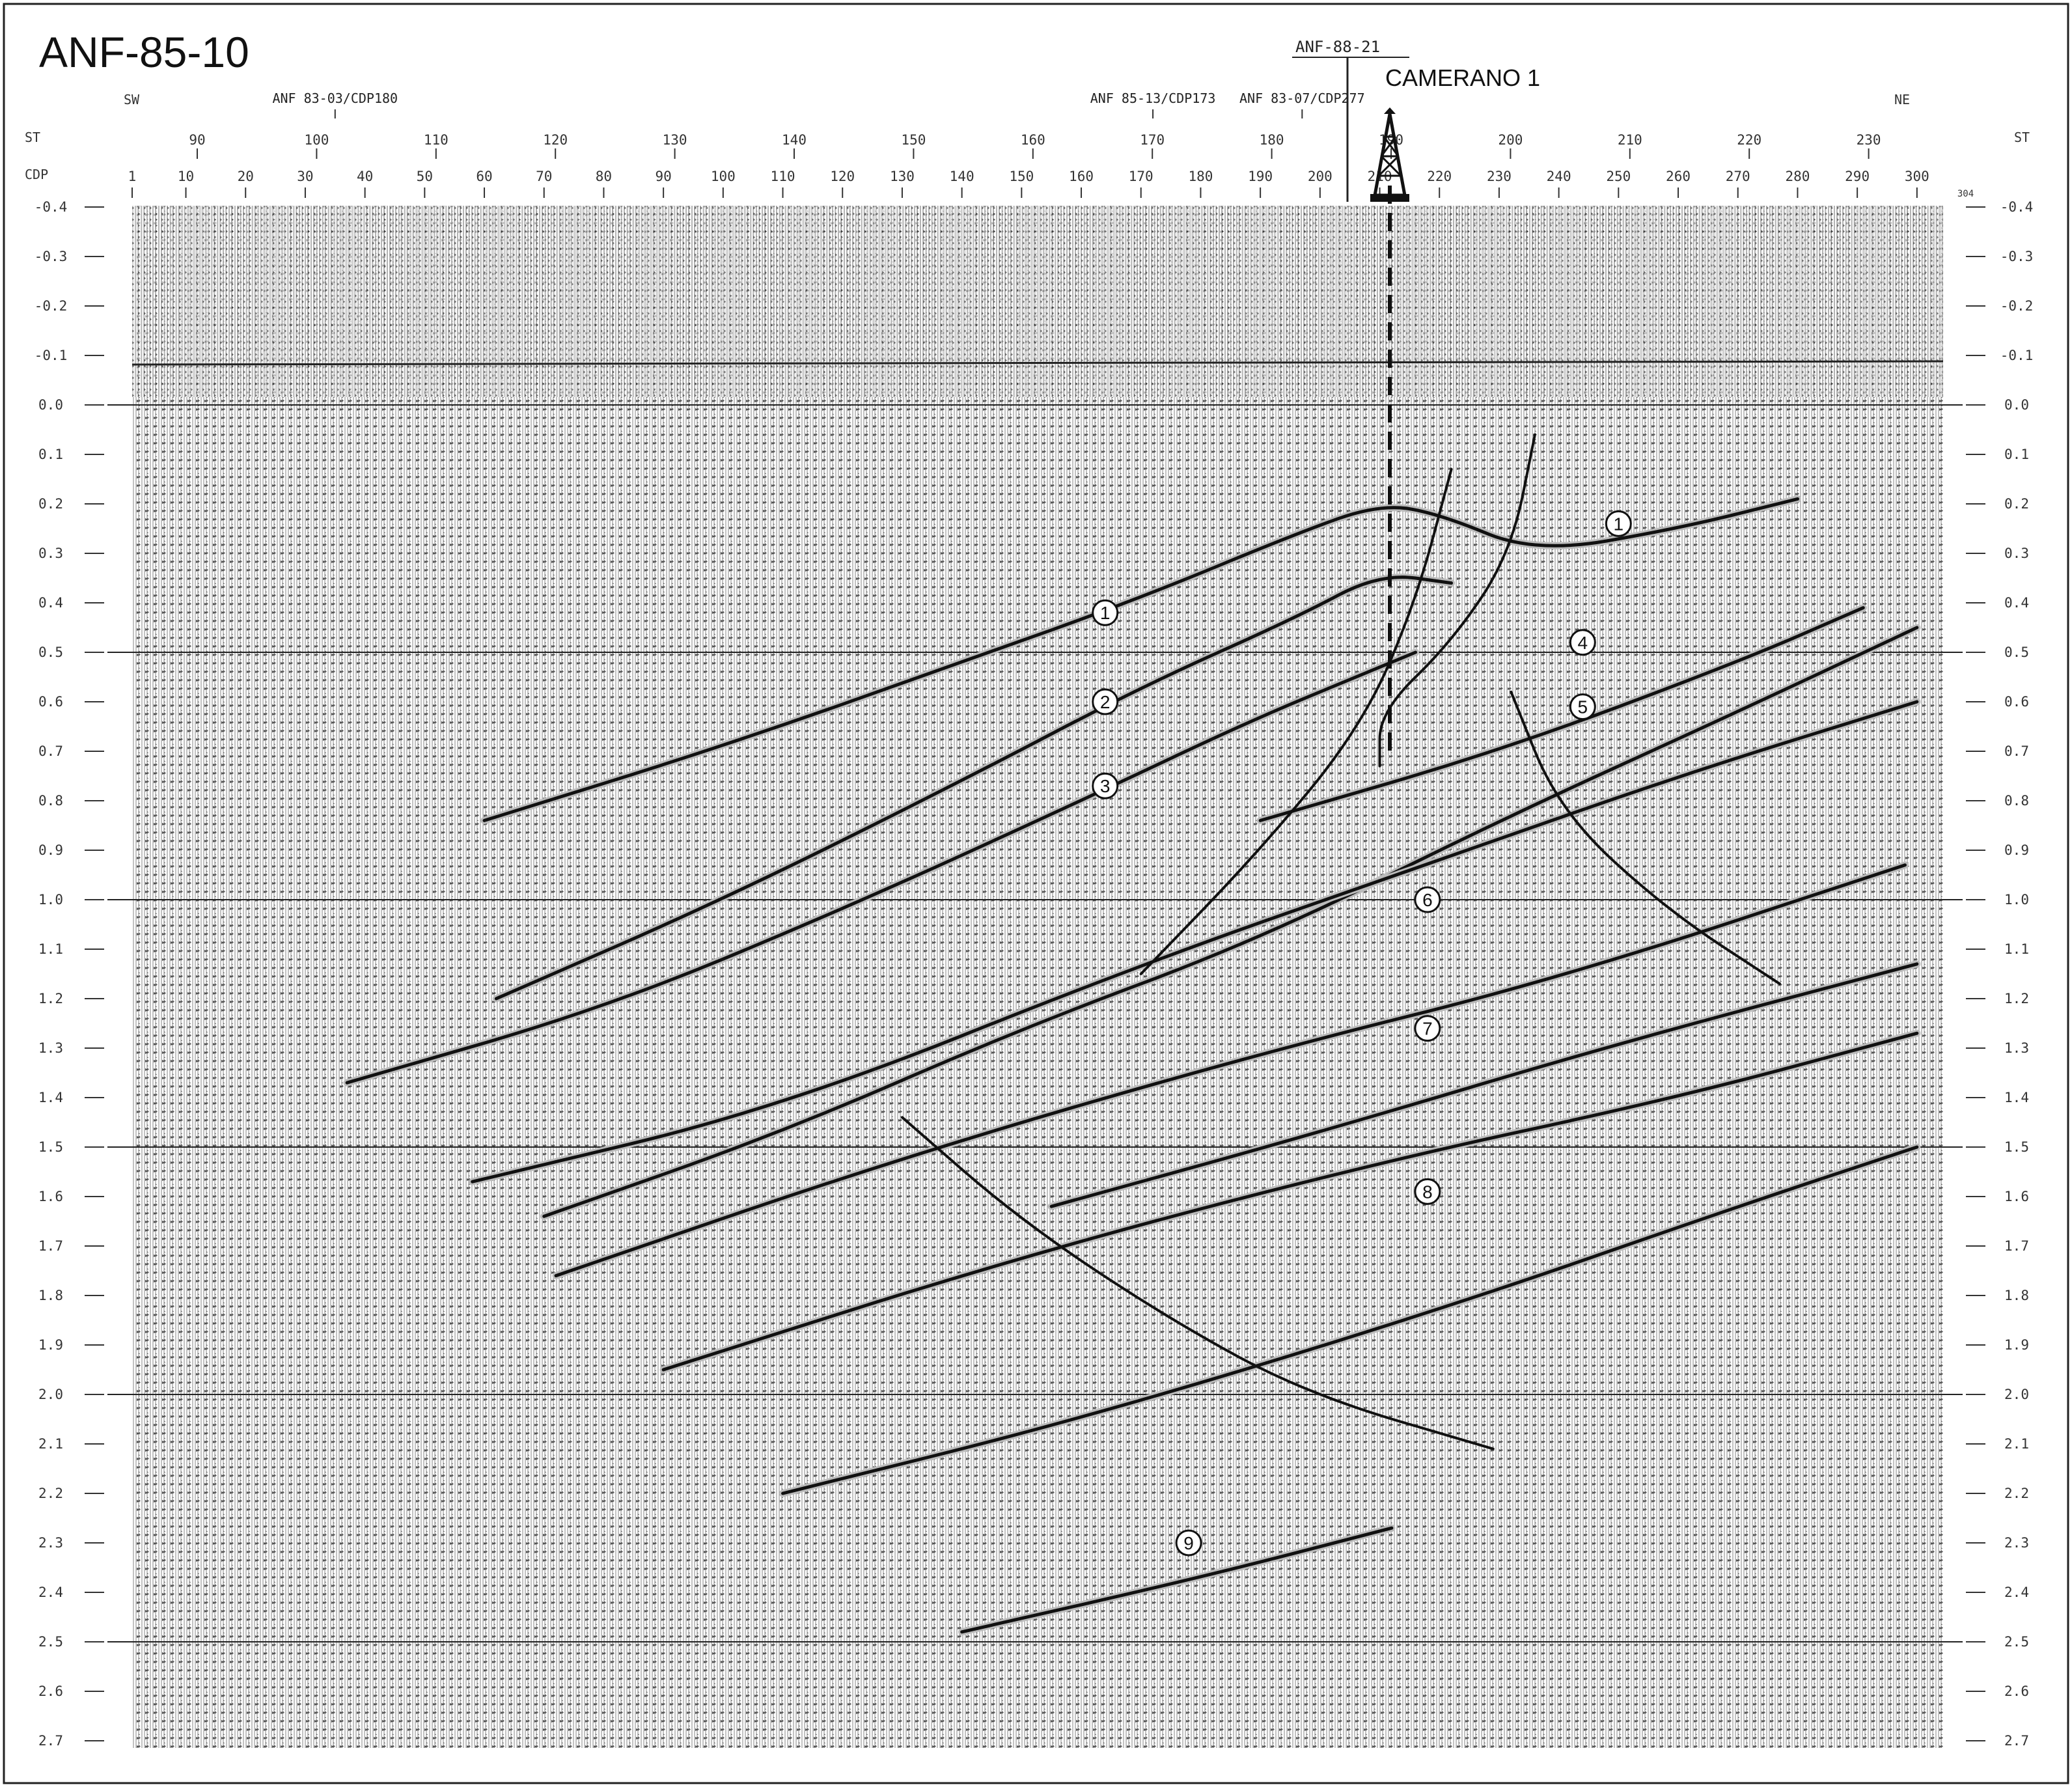 The image size is (2072, 1787). What do you see at coordinates (36, 174) in the screenshot?
I see `cdp-row-label: CDP` at bounding box center [36, 174].